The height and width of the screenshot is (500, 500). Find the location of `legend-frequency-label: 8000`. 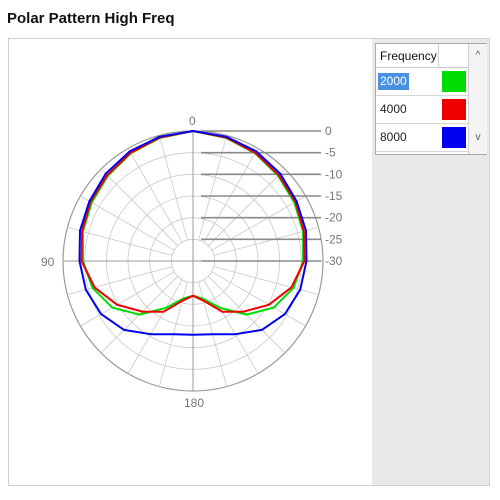

legend-frequency-label: 8000 is located at coordinates (393, 137).